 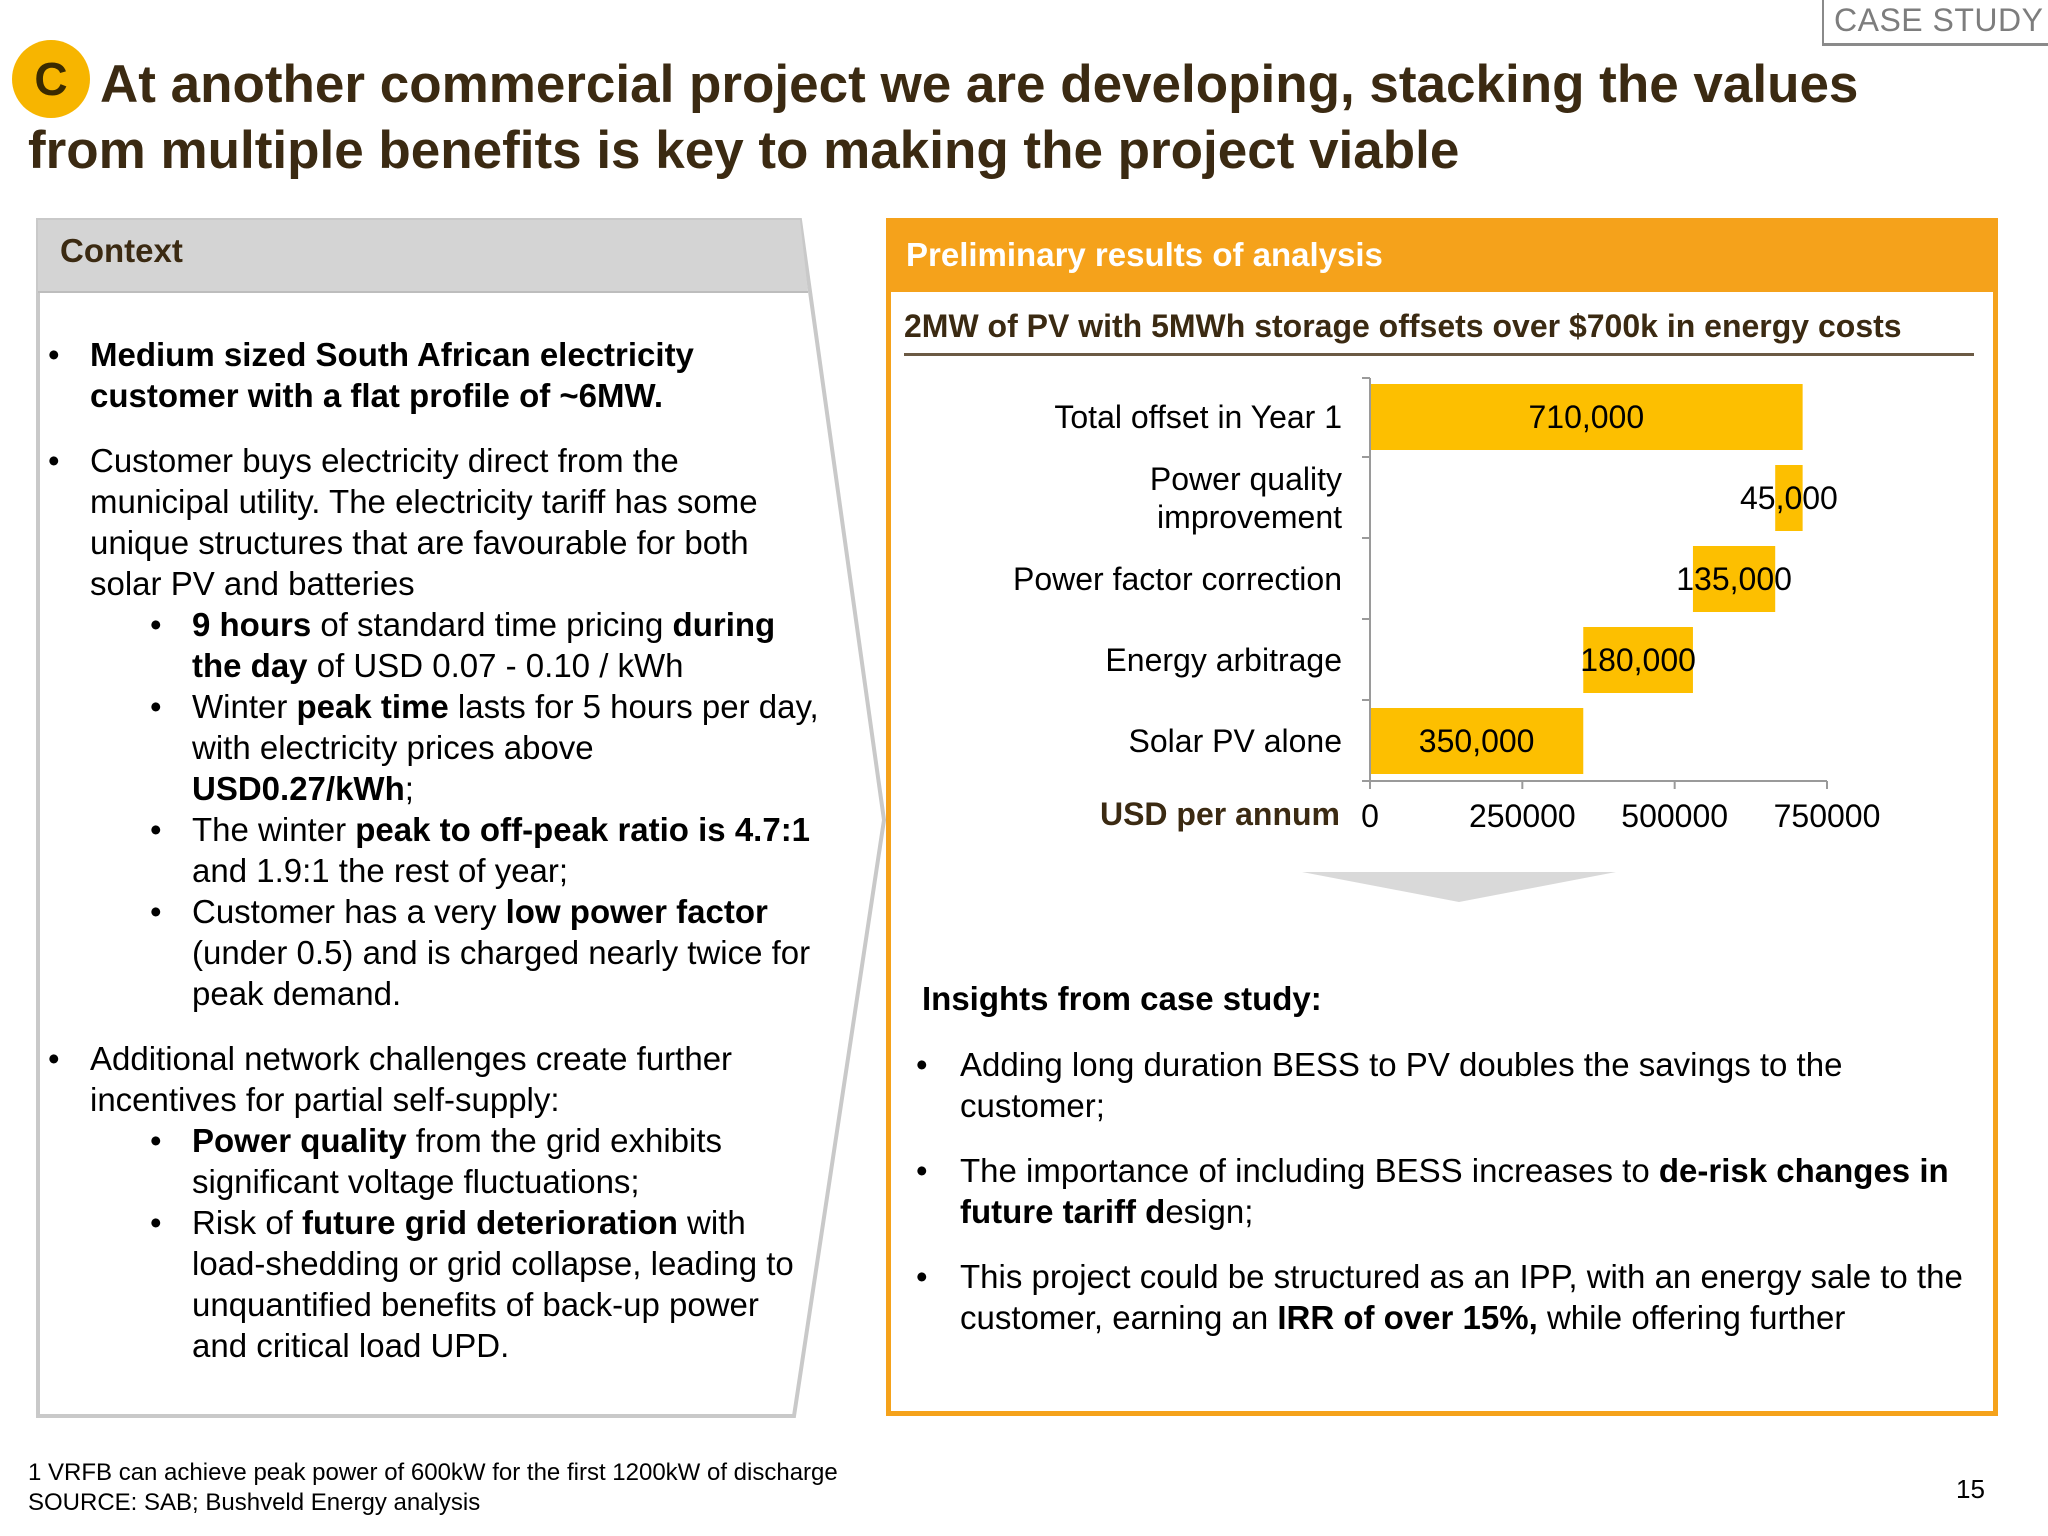 What do you see at coordinates (380, 870) in the screenshot?
I see `text: and 1.9:1 the rest of year;` at bounding box center [380, 870].